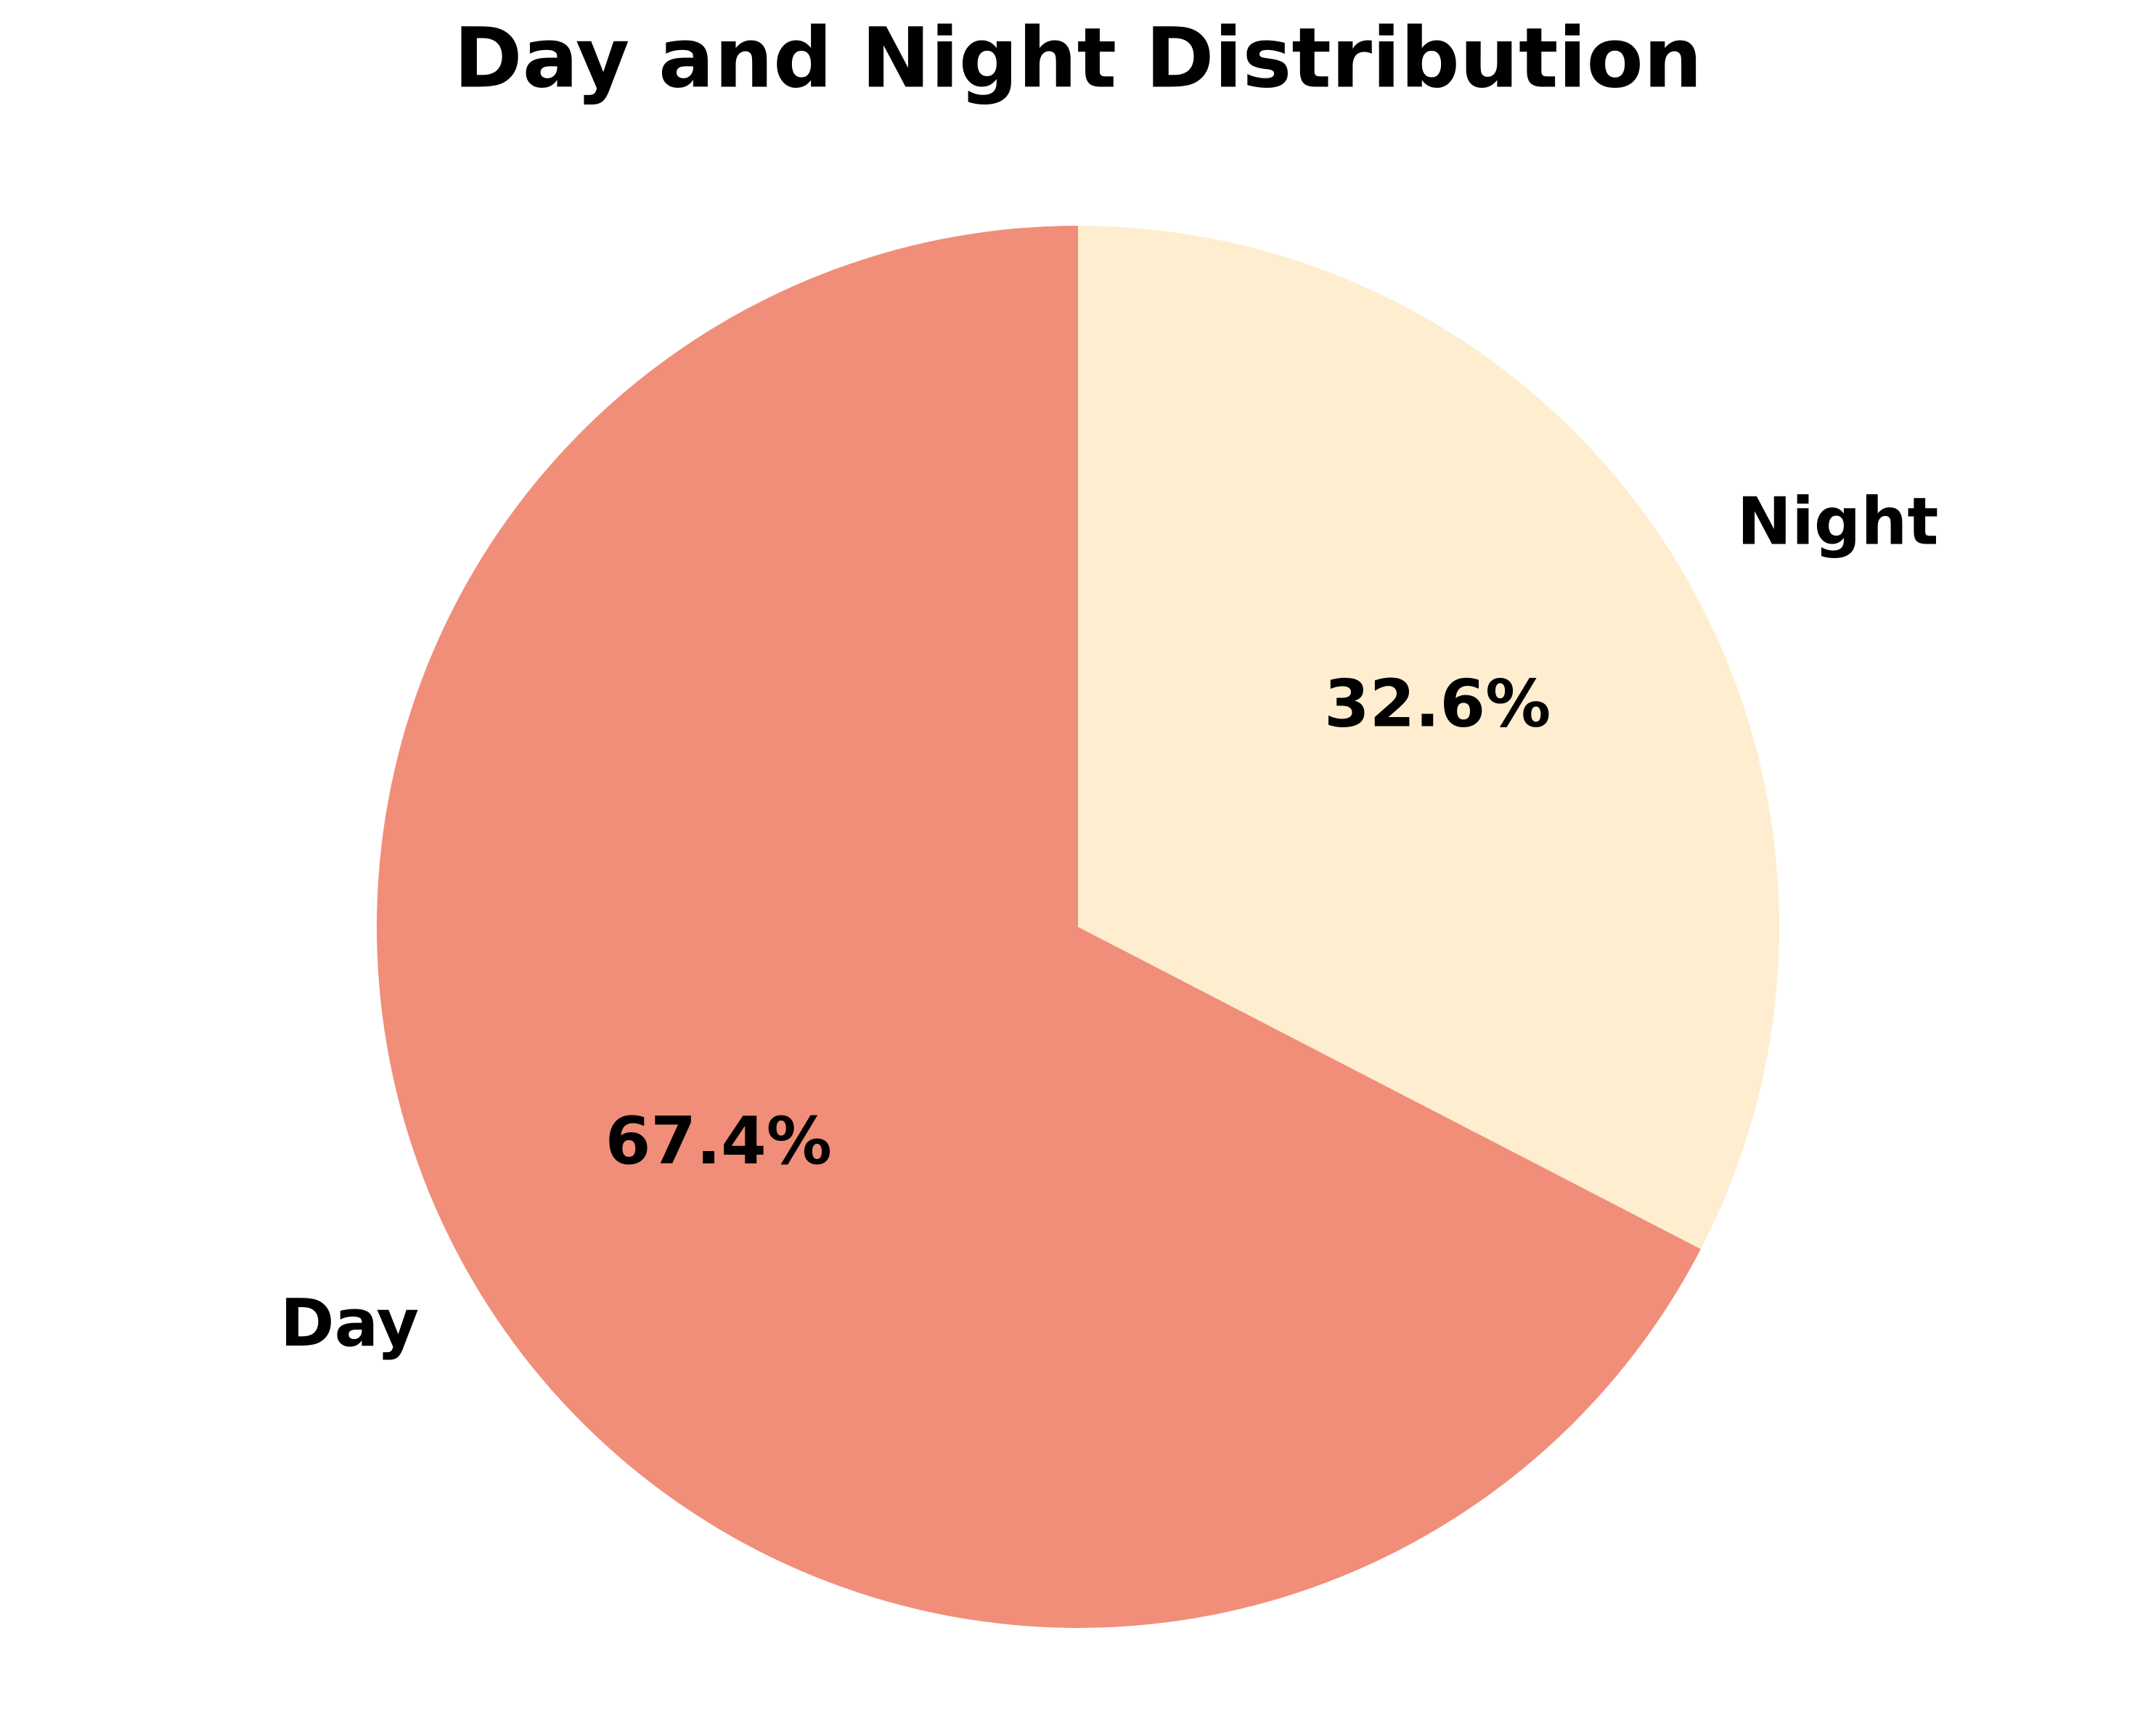  What do you see at coordinates (350, 1323) in the screenshot?
I see `slice-label: Day` at bounding box center [350, 1323].